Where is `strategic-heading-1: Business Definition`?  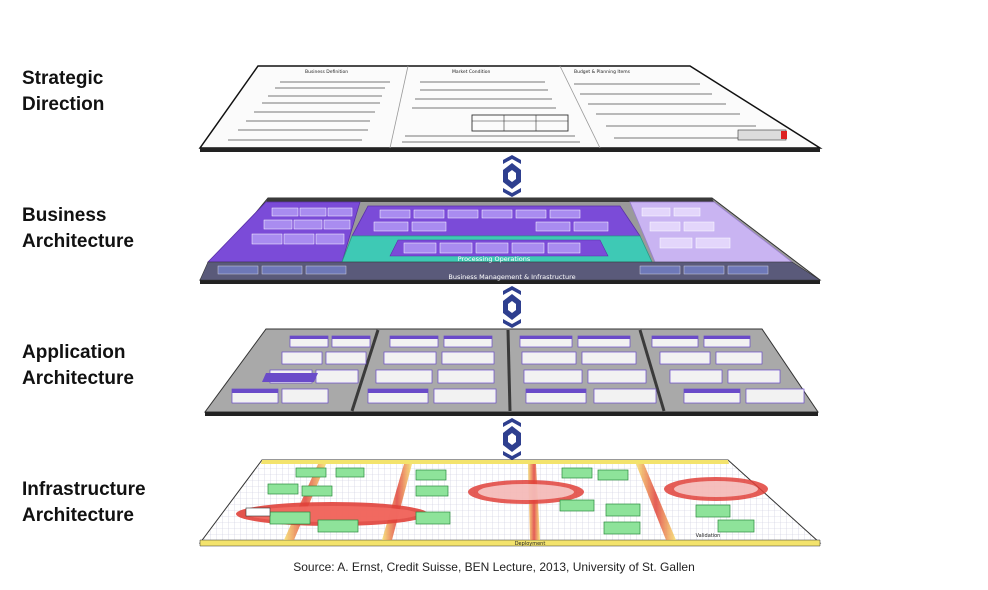
strategic-heading-1: Business Definition is located at coordinates (326, 72).